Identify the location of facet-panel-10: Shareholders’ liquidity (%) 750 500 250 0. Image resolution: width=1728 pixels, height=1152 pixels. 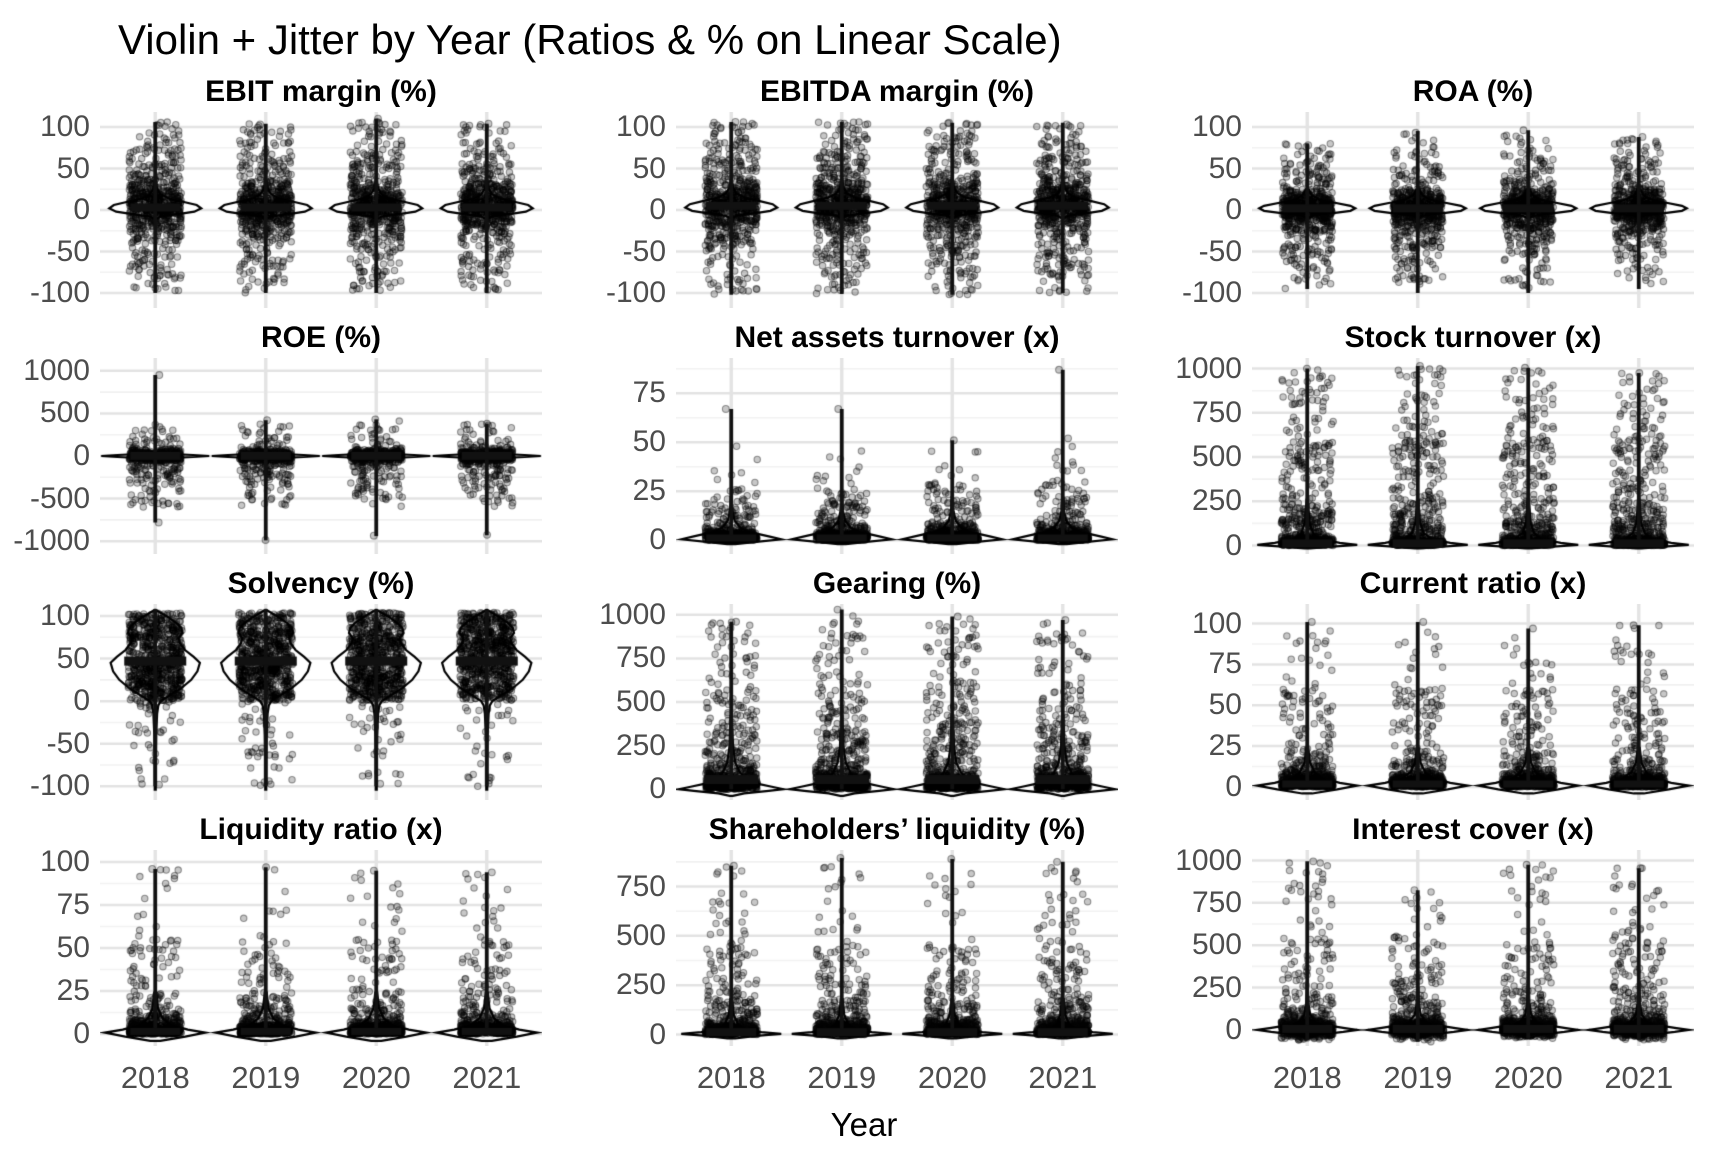
(864, 930).